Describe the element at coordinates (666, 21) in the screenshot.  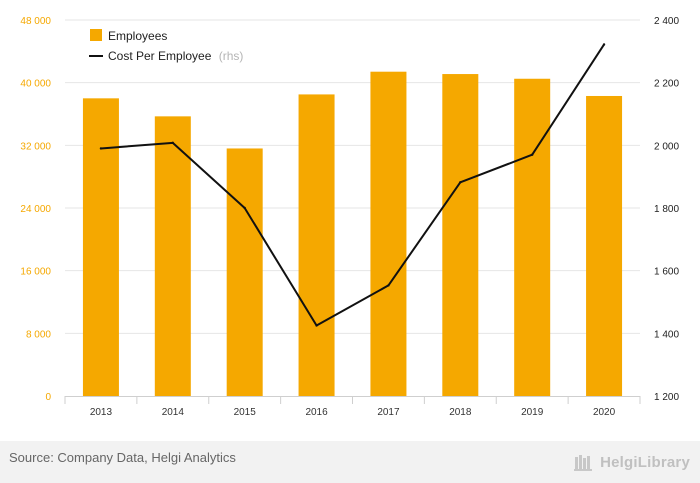
I see `right-tick-label: 2 400` at that location.